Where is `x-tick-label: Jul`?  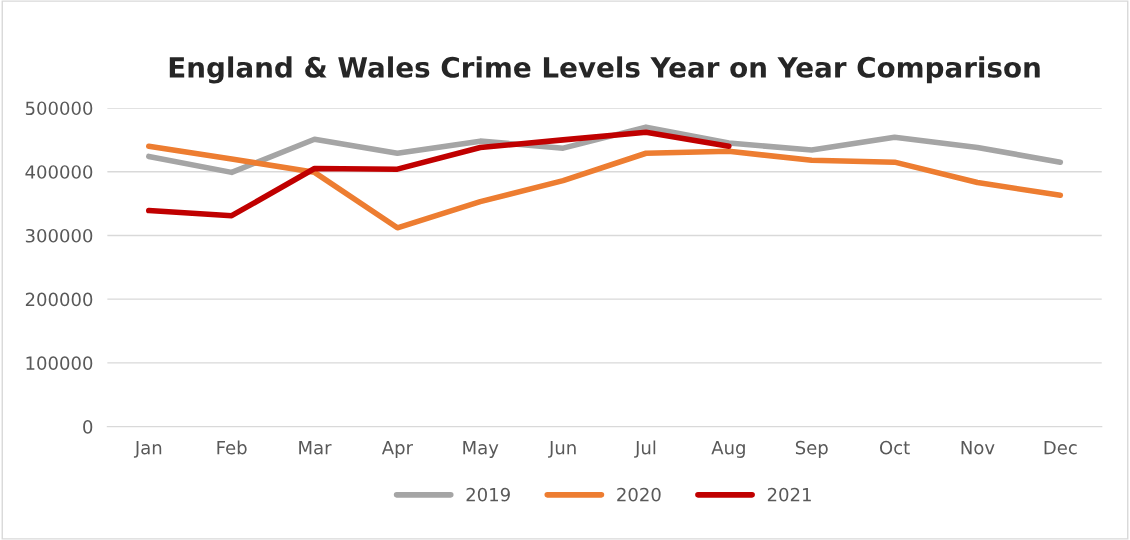
x-tick-label: Jul is located at coordinates (645, 449).